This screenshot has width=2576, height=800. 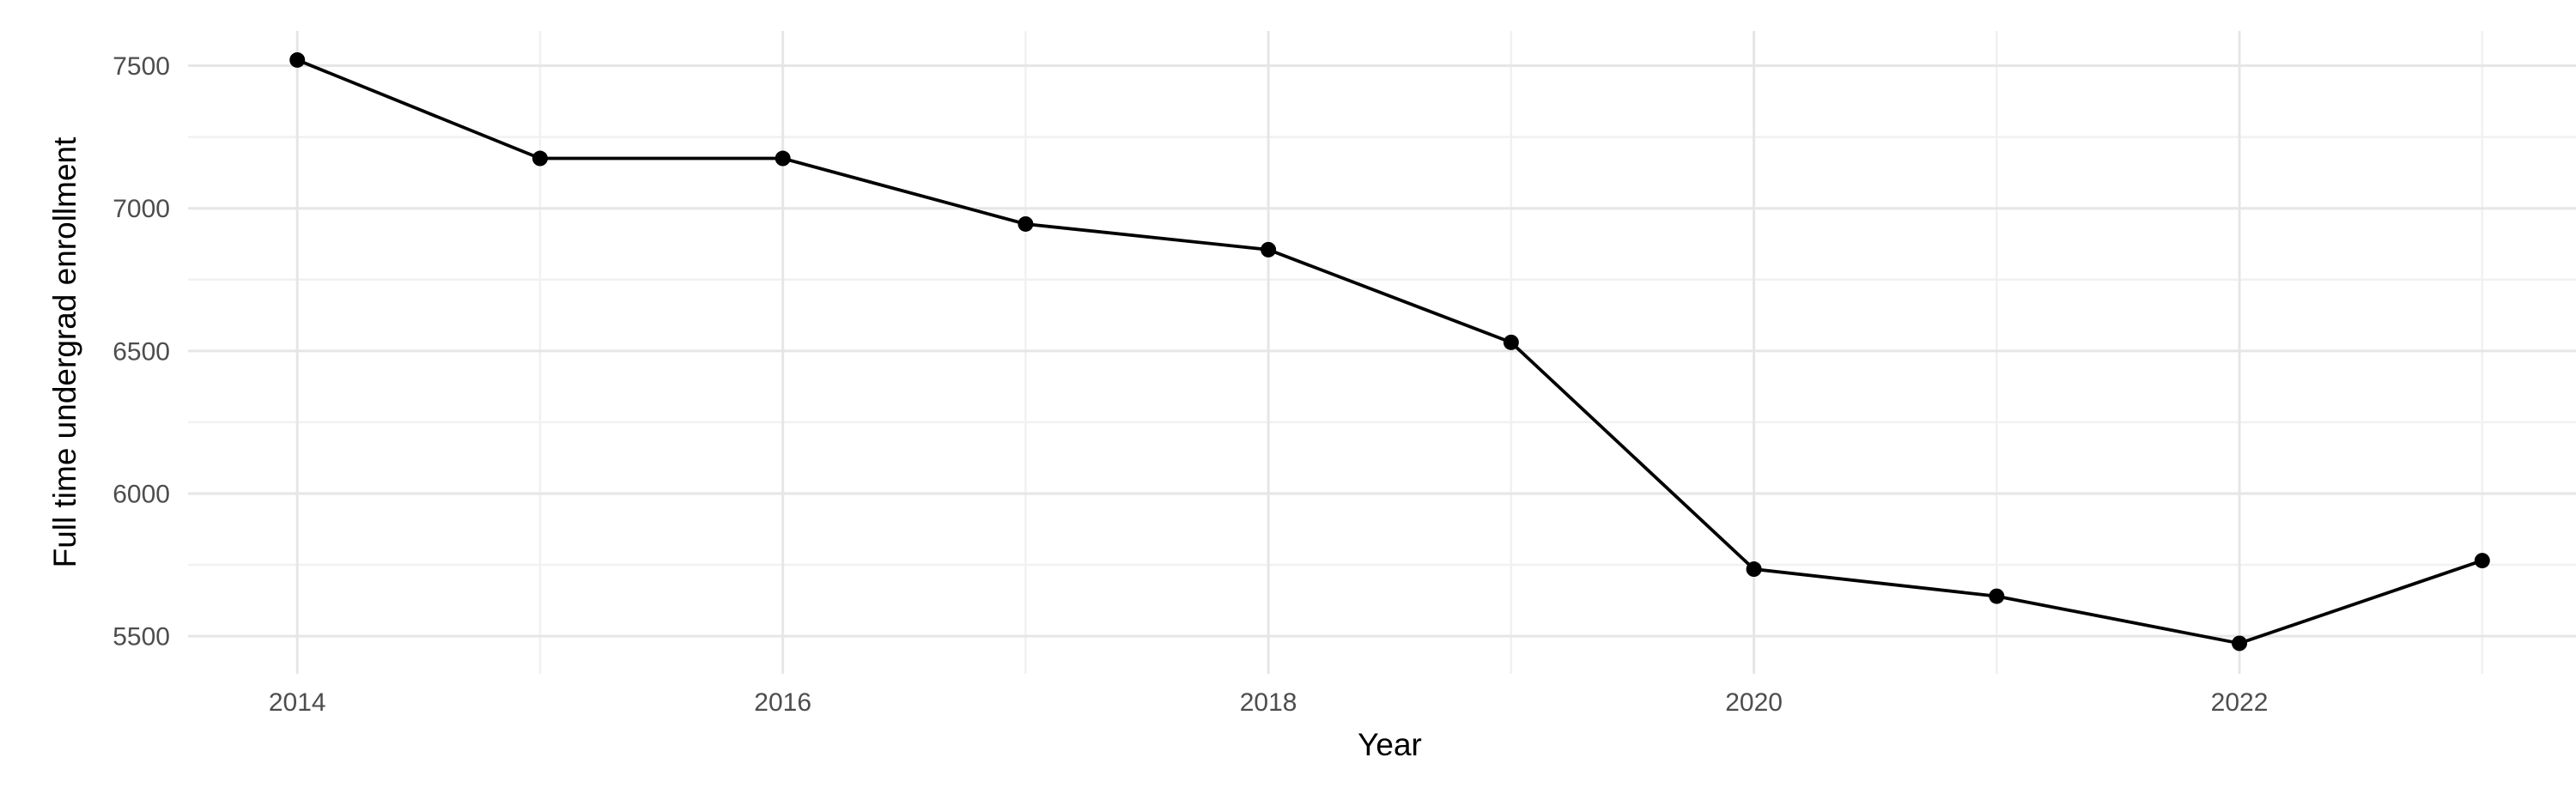 I want to click on x-tick-label-2018: 2018, so click(x=1268, y=702).